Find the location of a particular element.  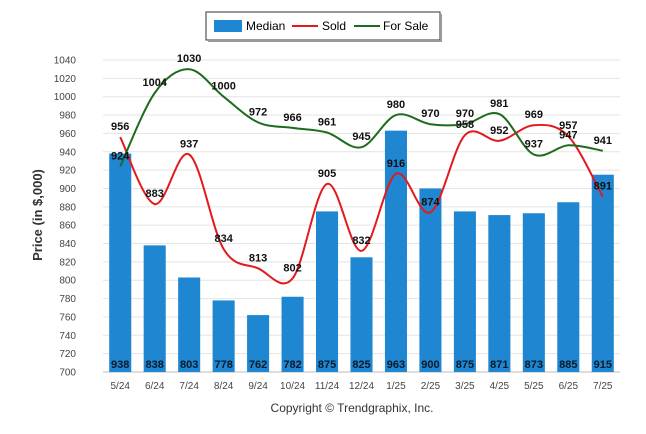

sold-point-label: 969 is located at coordinates (534, 115).